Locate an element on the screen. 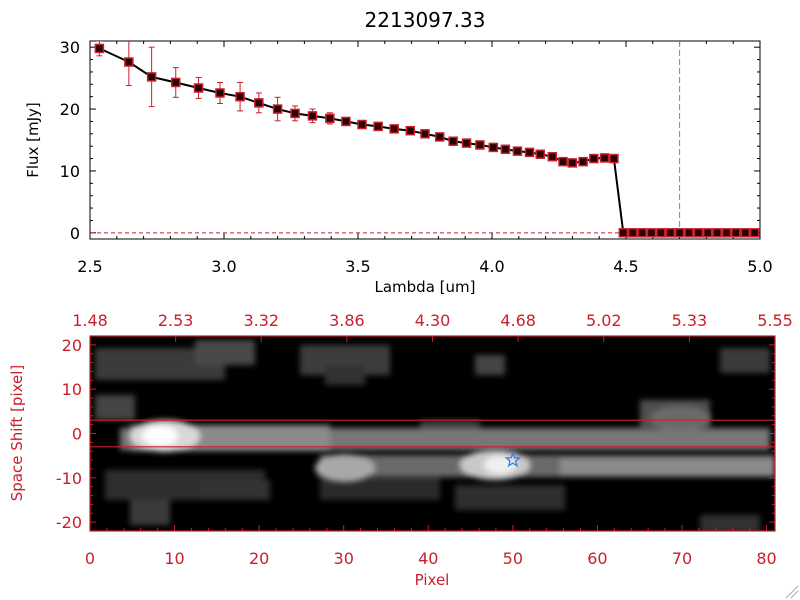 This screenshot has width=800, height=600. trace2-bright-core is located at coordinates (500, 465).